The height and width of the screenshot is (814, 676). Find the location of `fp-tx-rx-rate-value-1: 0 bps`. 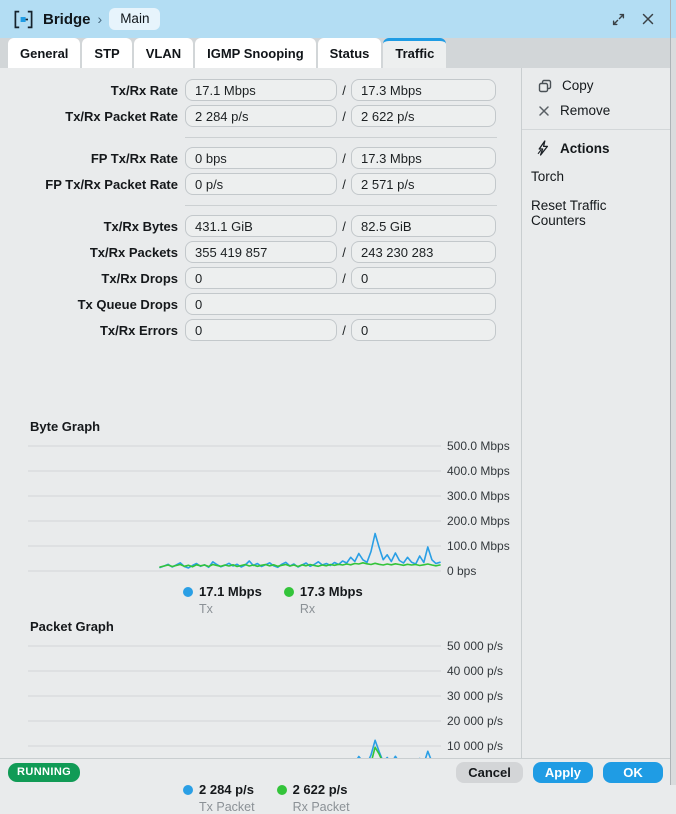

fp-tx-rx-rate-value-1: 0 bps is located at coordinates (261, 158).